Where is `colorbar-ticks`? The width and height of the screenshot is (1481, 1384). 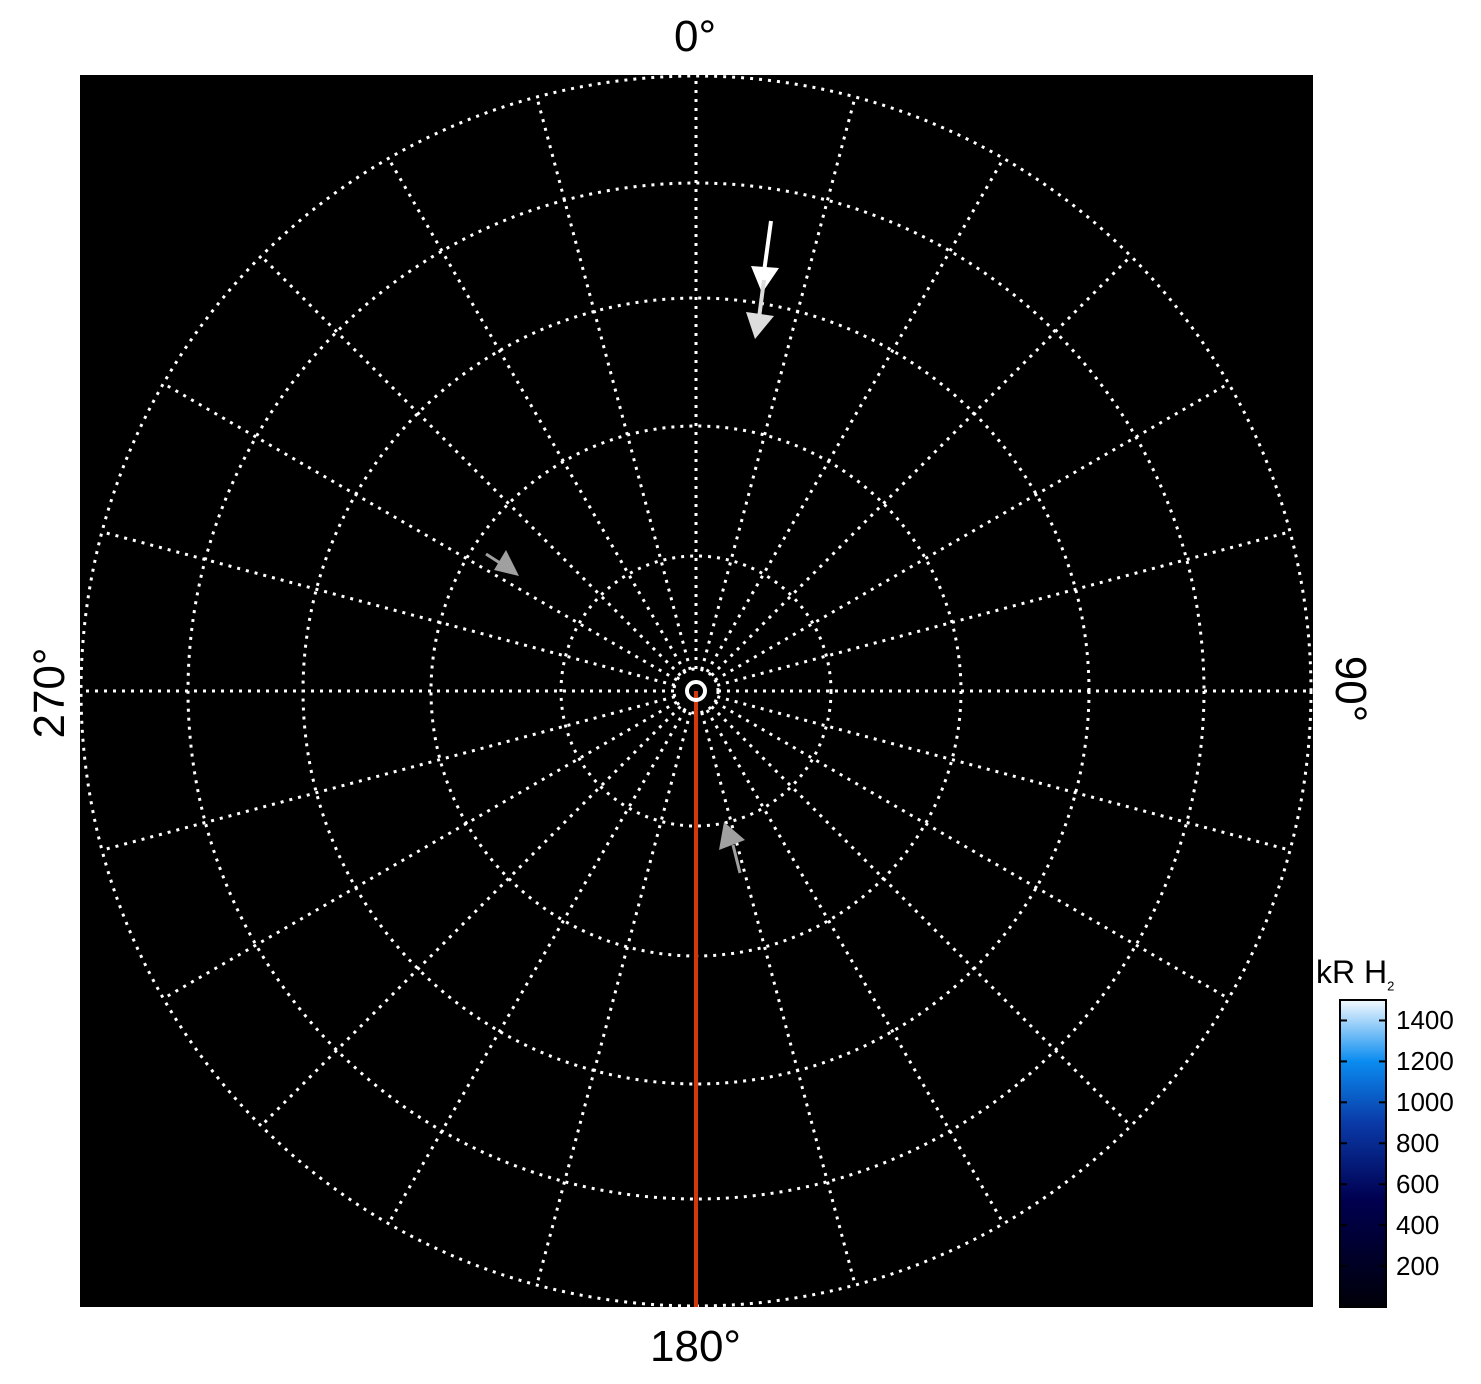
colorbar-ticks is located at coordinates (1363, 1143).